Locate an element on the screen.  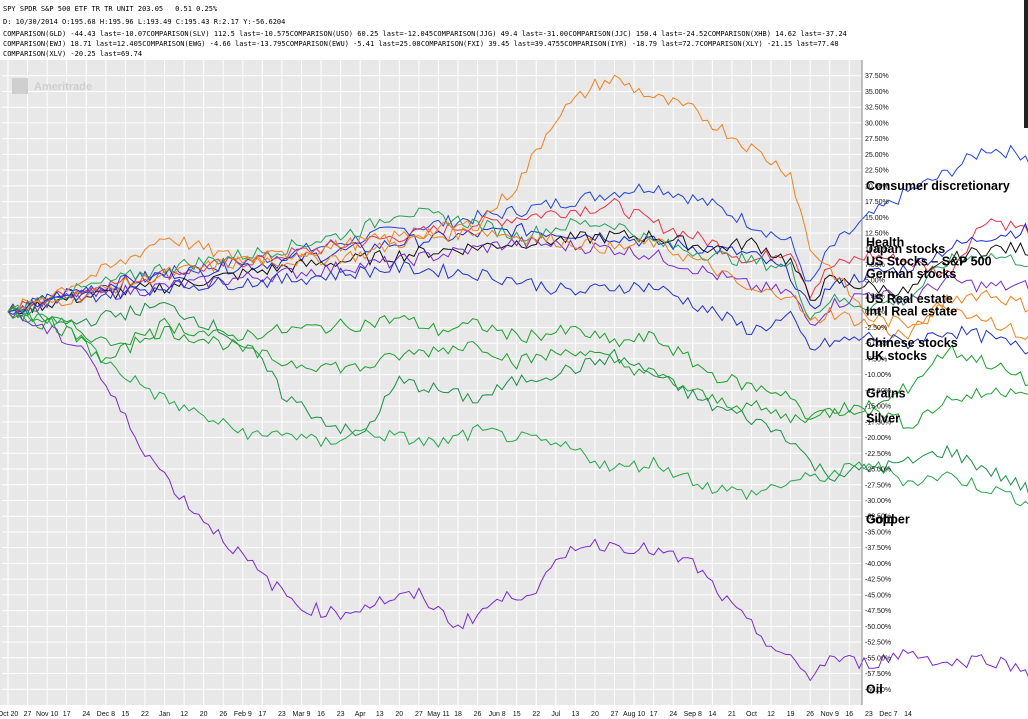
x-tick-label: Nov 9 is located at coordinates (830, 714).